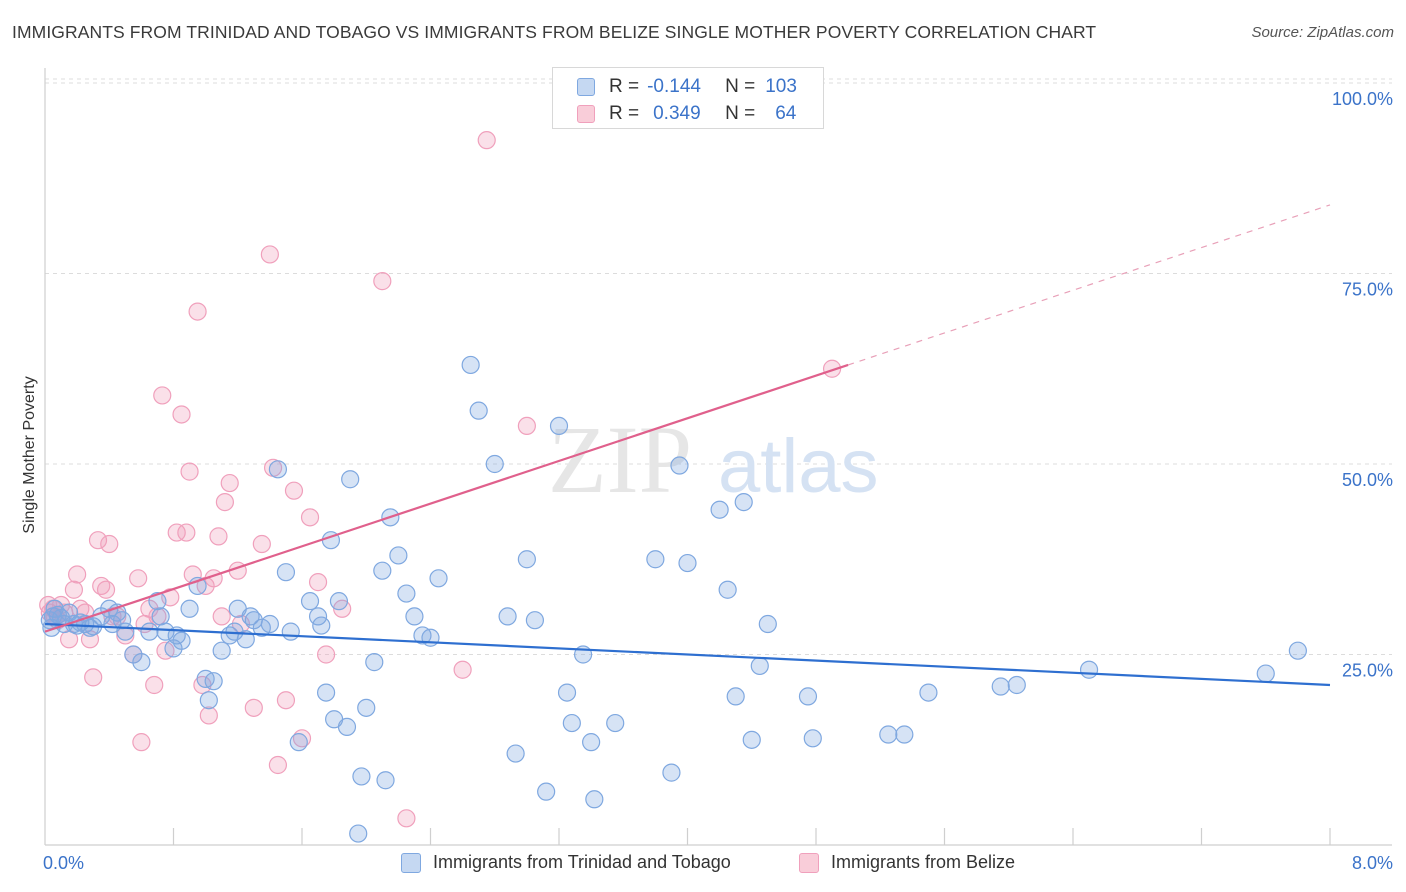 The width and height of the screenshot is (1406, 892). What do you see at coordinates (1367, 671) in the screenshot?
I see `y-tick-label: 25.0%` at bounding box center [1367, 671].